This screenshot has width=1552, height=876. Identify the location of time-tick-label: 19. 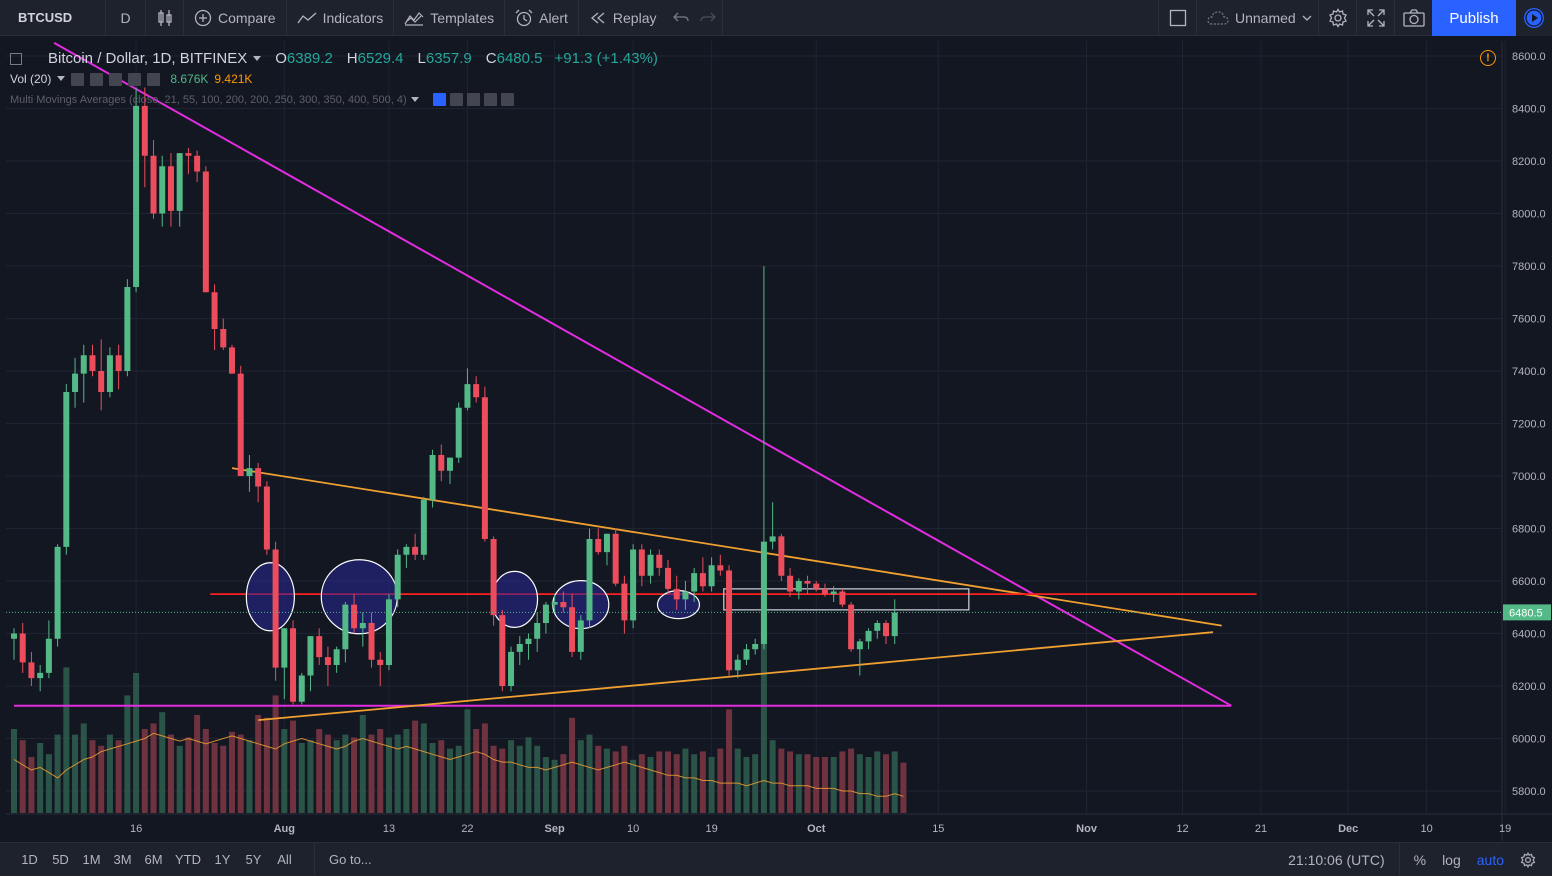
(1505, 829).